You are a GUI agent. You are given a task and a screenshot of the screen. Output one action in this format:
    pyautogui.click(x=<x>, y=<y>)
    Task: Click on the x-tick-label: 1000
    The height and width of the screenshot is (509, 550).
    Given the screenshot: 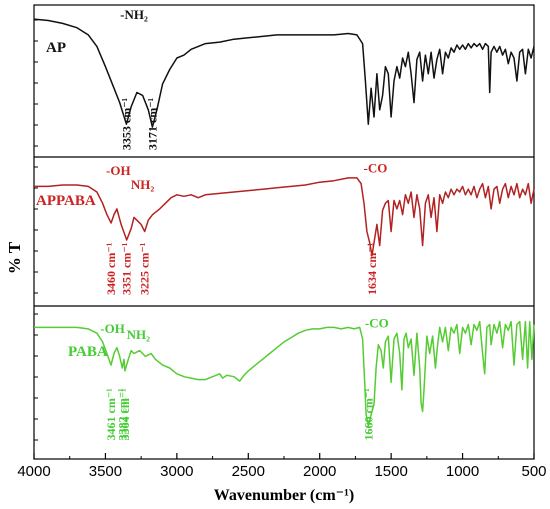 What is the action you would take?
    pyautogui.click(x=462, y=471)
    